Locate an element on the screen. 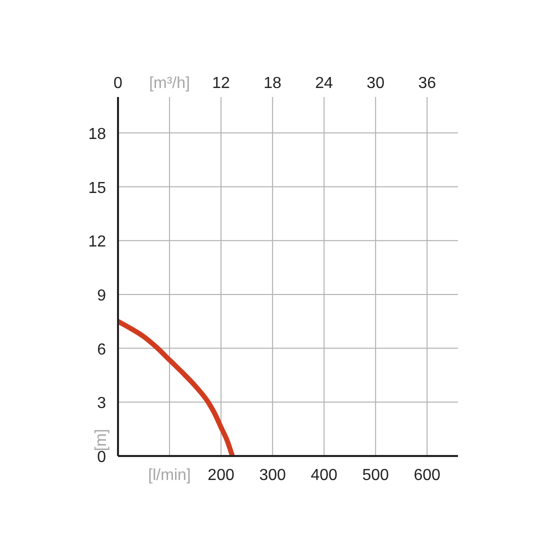  y-tick-label: 18 is located at coordinates (97, 134).